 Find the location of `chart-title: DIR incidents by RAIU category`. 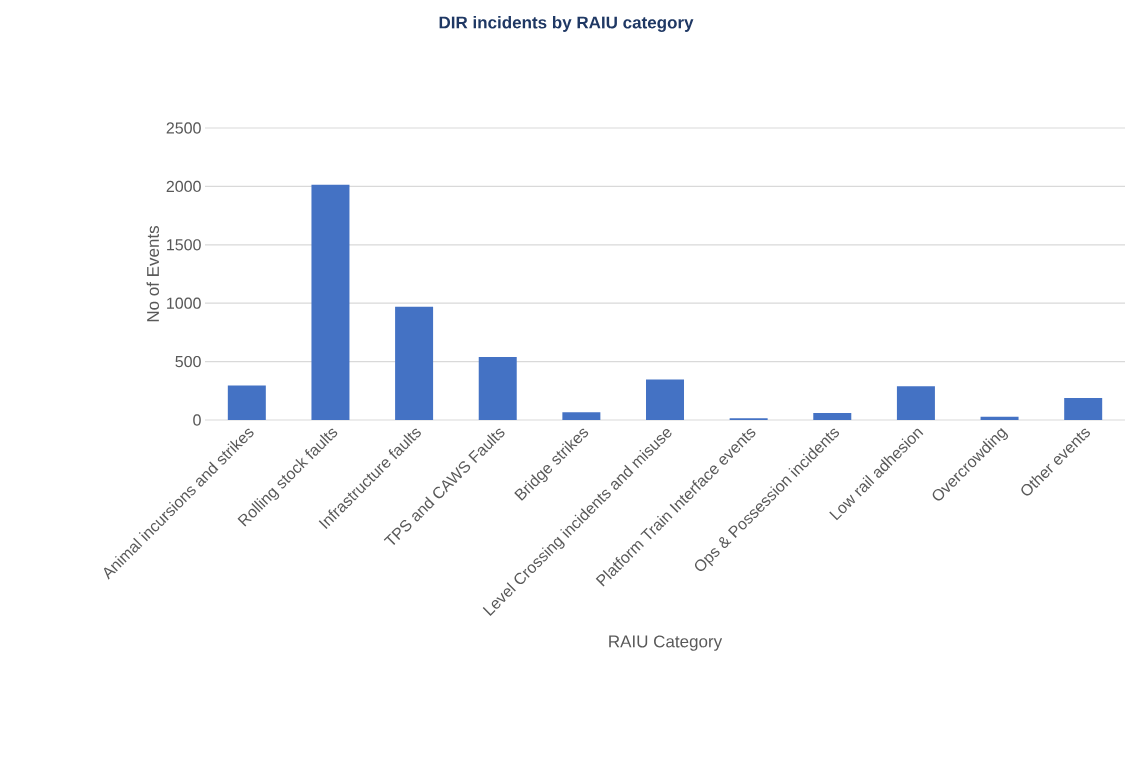

chart-title: DIR incidents by RAIU category is located at coordinates (566, 24).